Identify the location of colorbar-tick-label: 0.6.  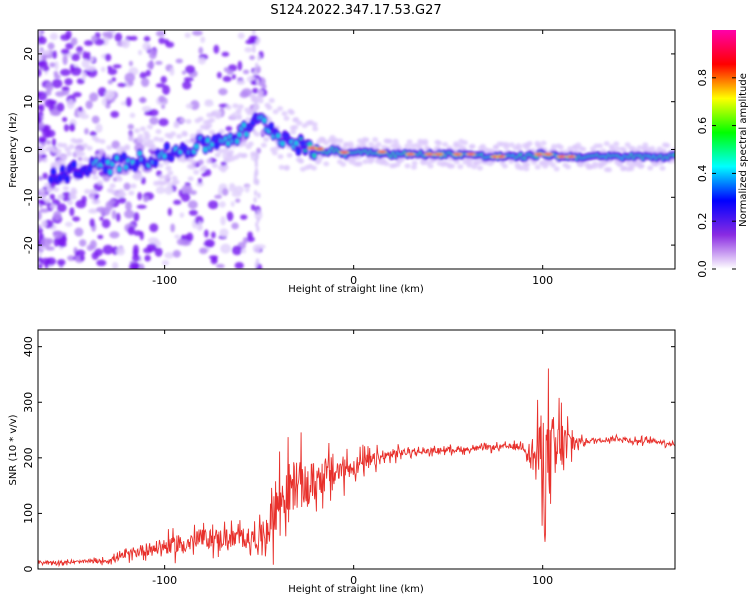
(702, 126).